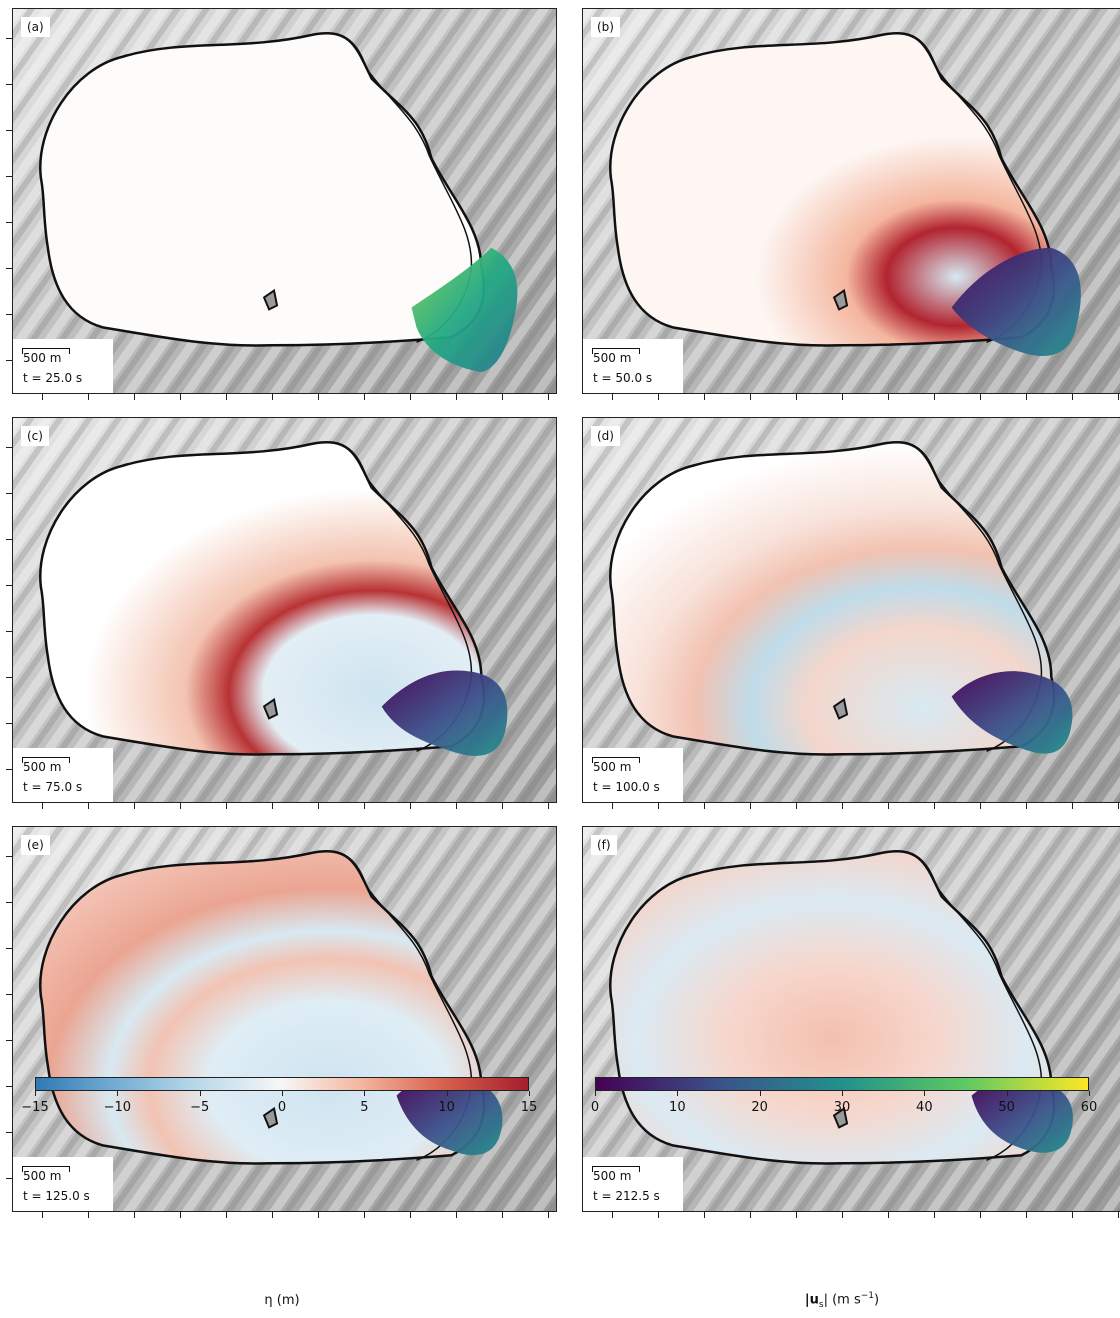 The image size is (1120, 1318). What do you see at coordinates (63, 1184) in the screenshot?
I see `scale-time-box: 500 m t = 125.0 s` at bounding box center [63, 1184].